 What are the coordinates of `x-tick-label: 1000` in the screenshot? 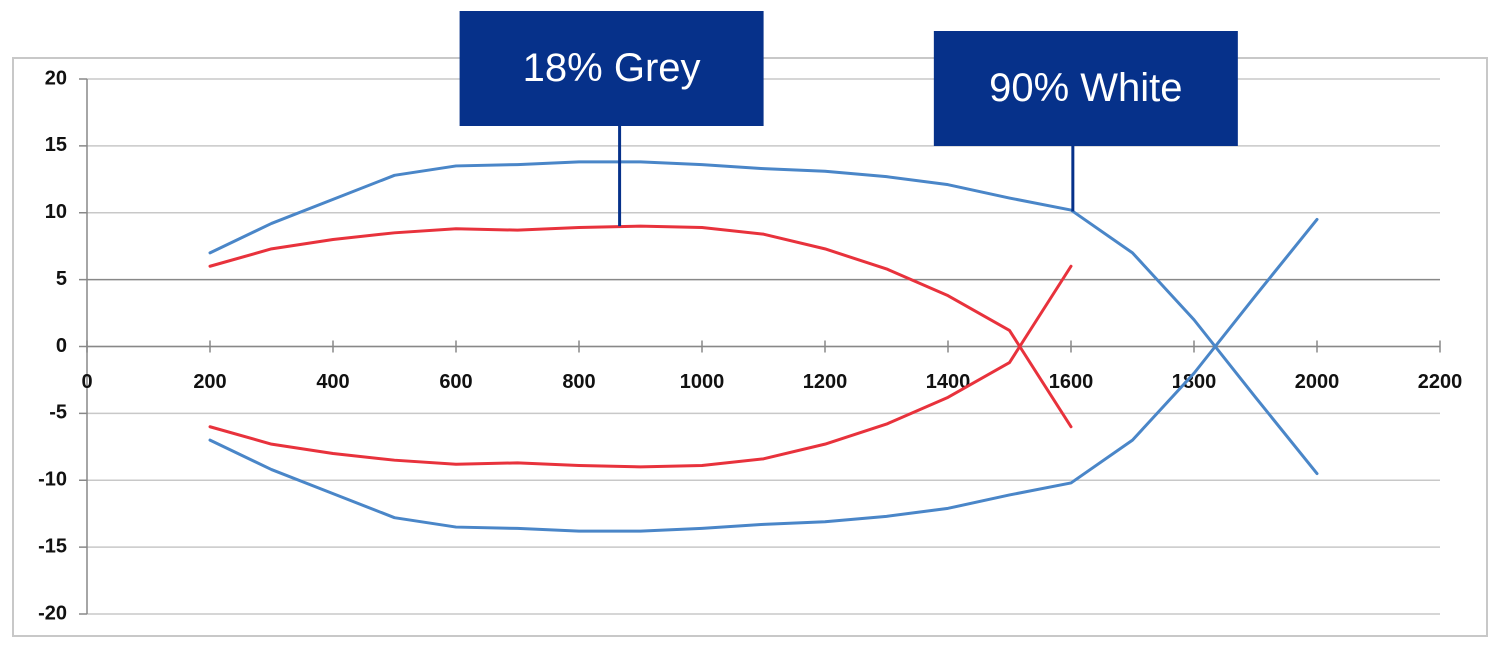 It's located at (702, 382).